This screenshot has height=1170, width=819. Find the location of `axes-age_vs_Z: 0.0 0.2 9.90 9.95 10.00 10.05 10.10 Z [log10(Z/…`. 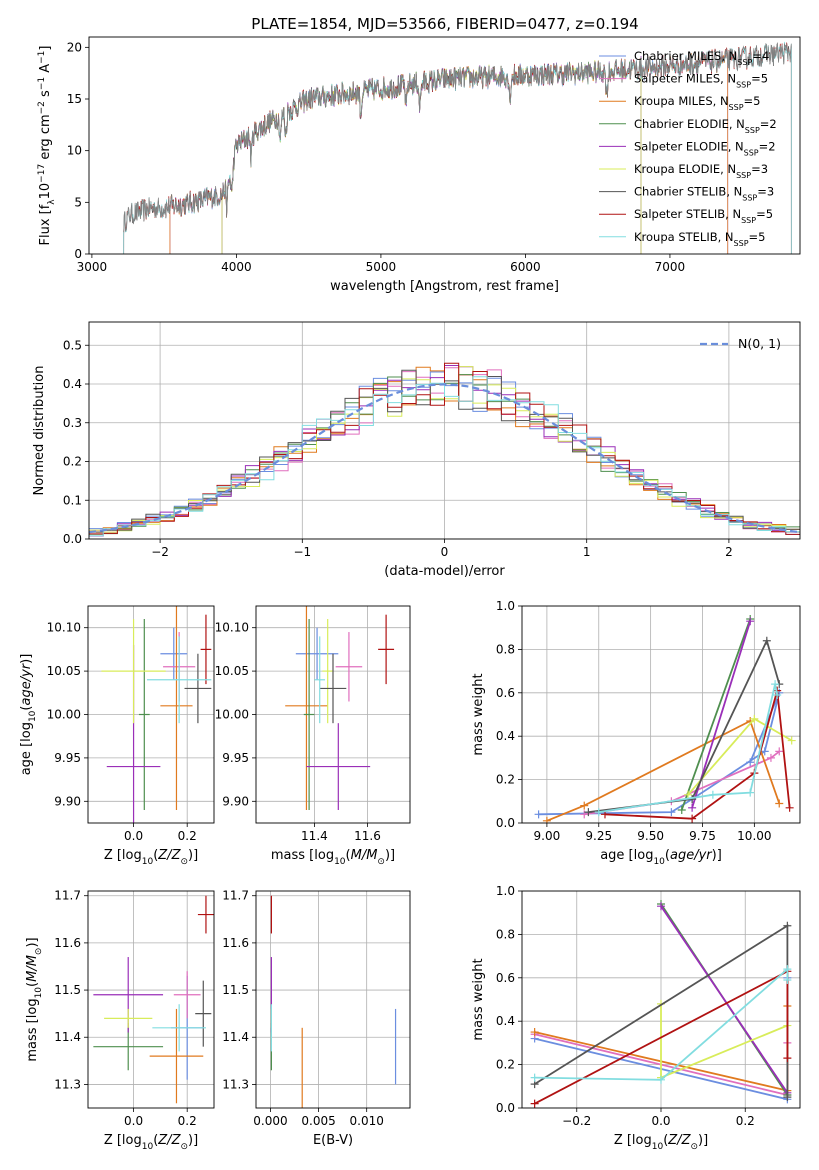

axes-age_vs_Z: 0.0 0.2 9.90 9.95 10.00 10.05 10.10 Z [log10(Z/… is located at coordinates (117, 736).